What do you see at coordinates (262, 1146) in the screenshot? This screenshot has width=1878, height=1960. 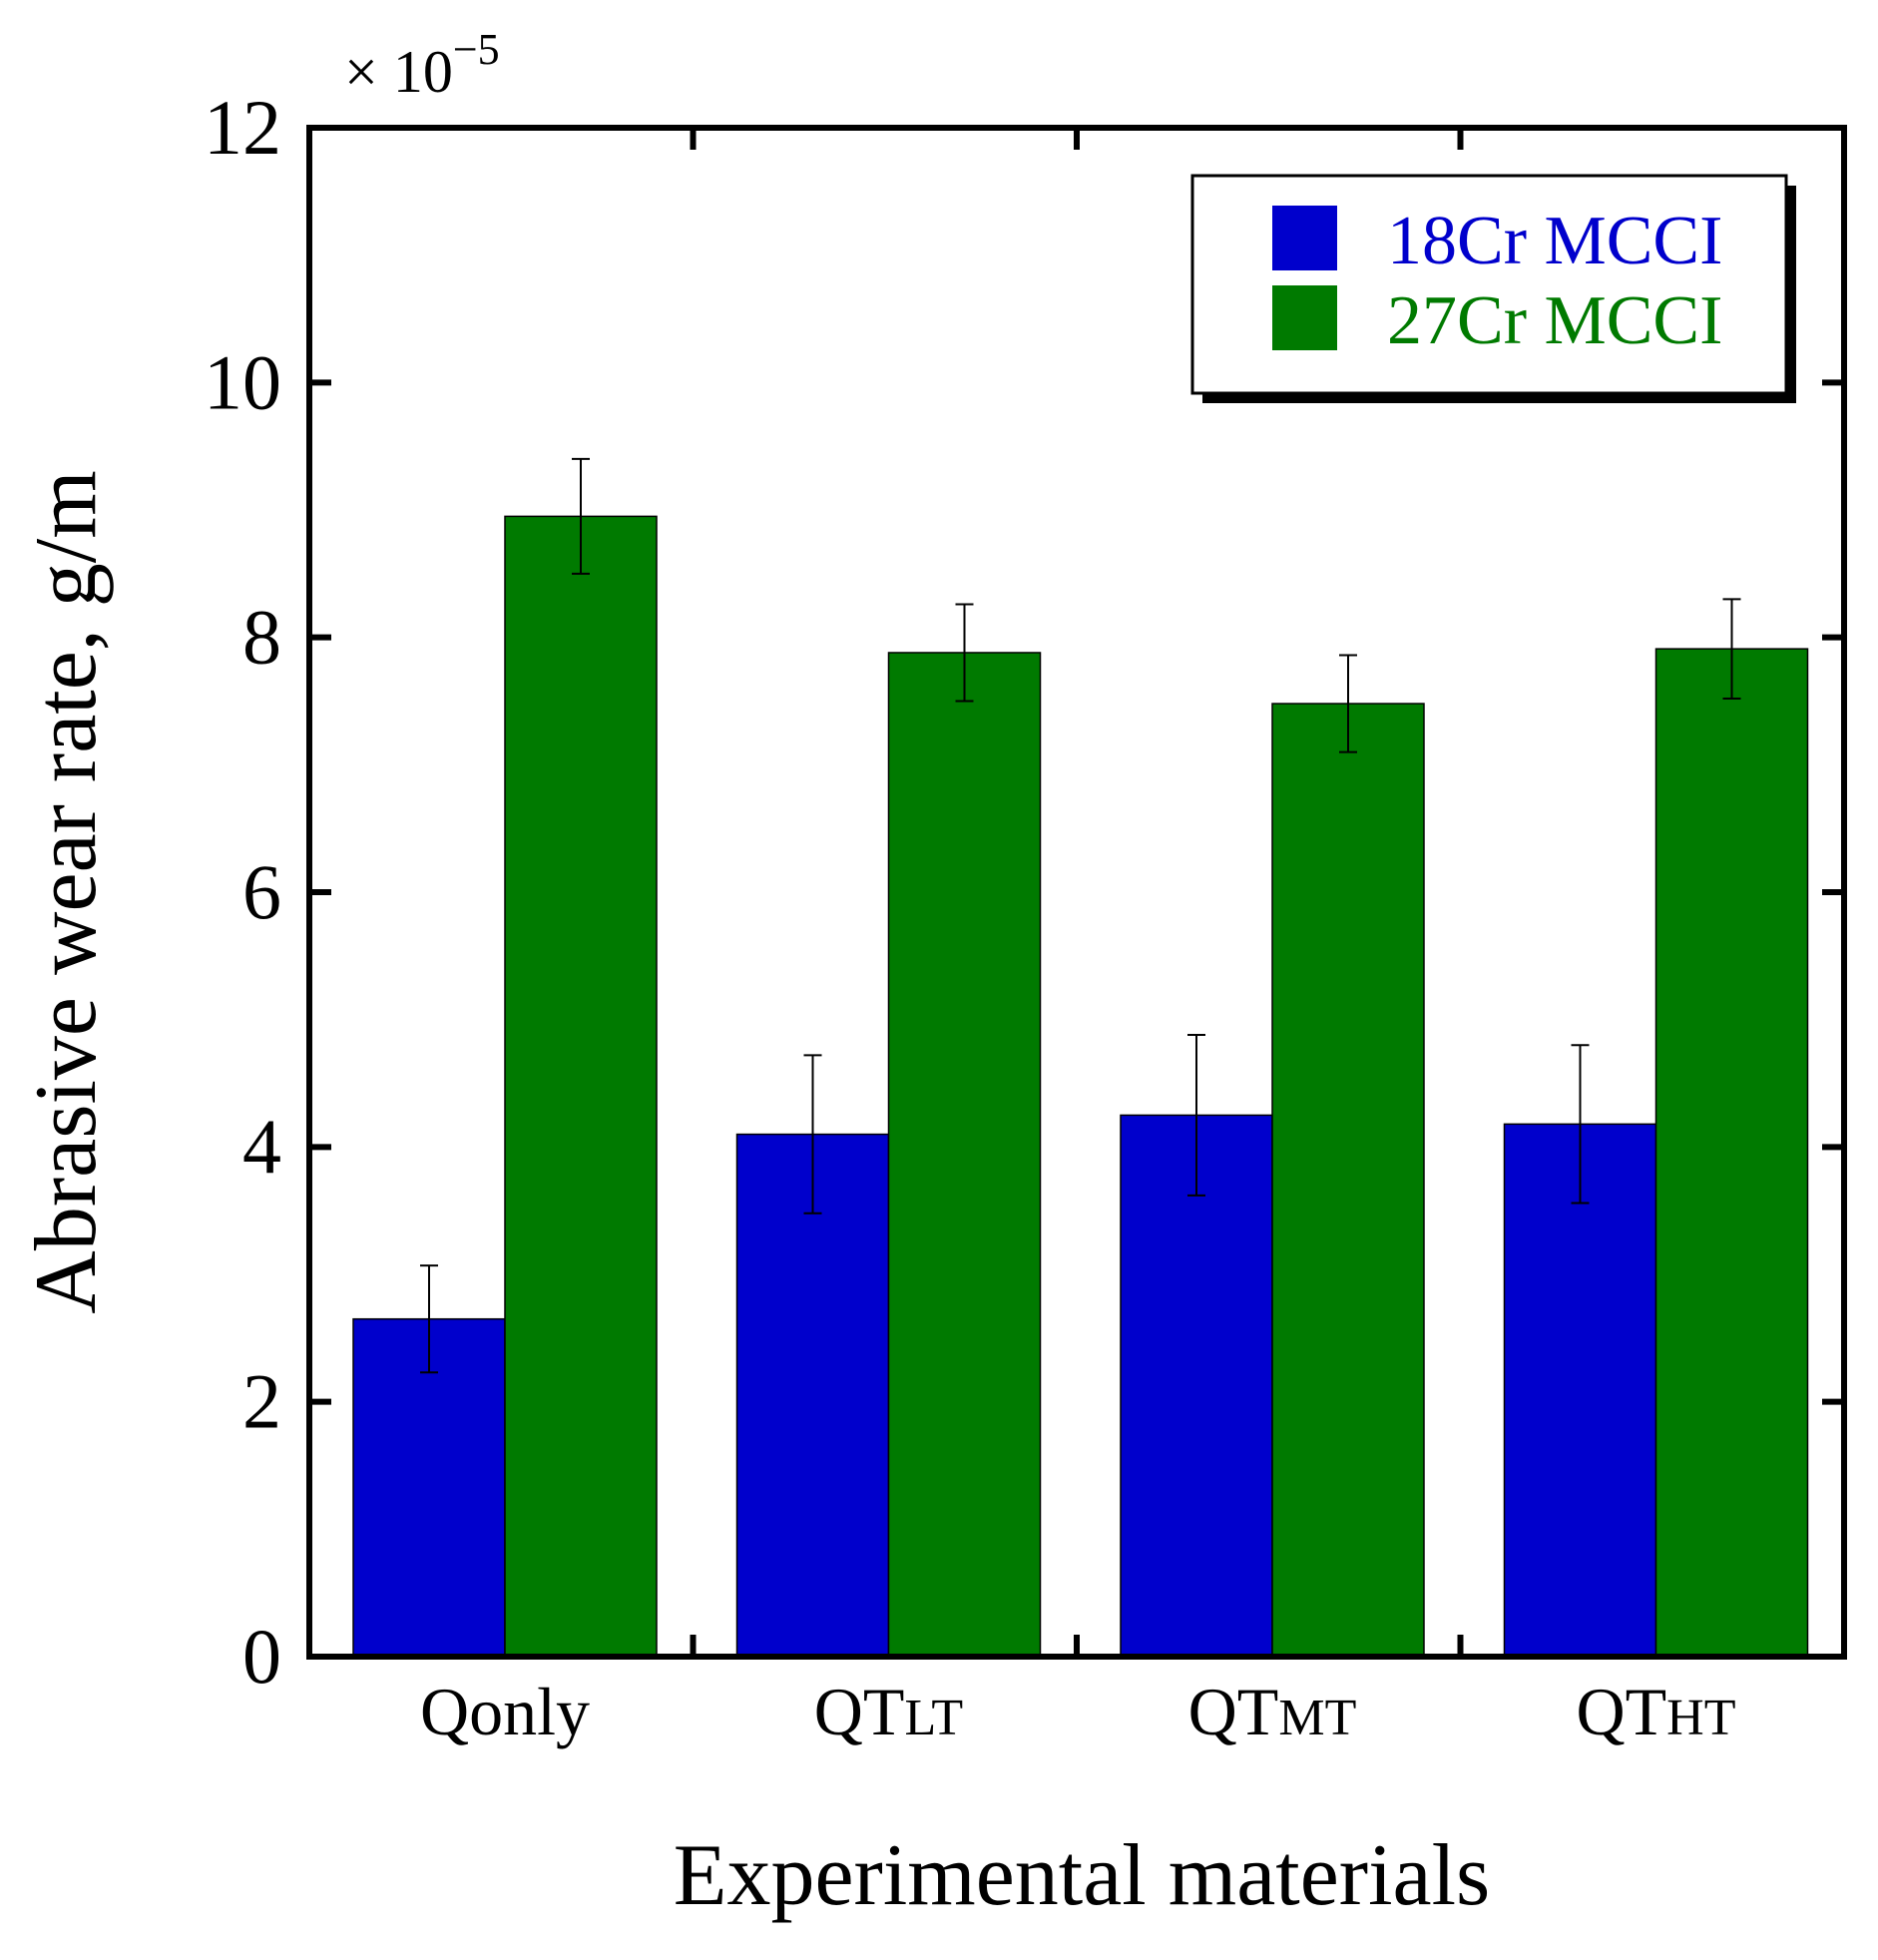 I see `y-tick-label-2: 4` at bounding box center [262, 1146].